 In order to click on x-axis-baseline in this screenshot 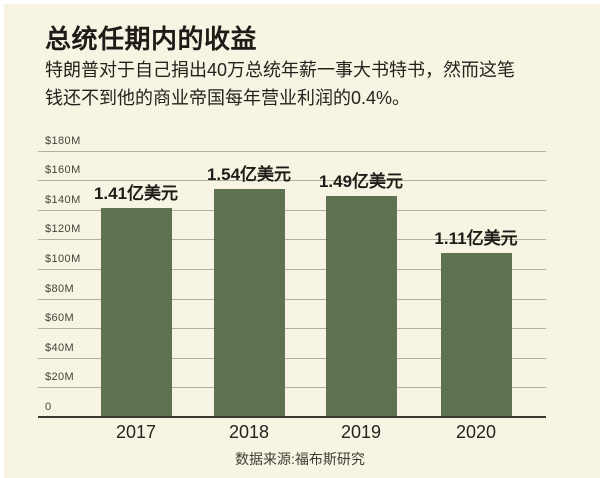, I will do `click(292, 417)`.